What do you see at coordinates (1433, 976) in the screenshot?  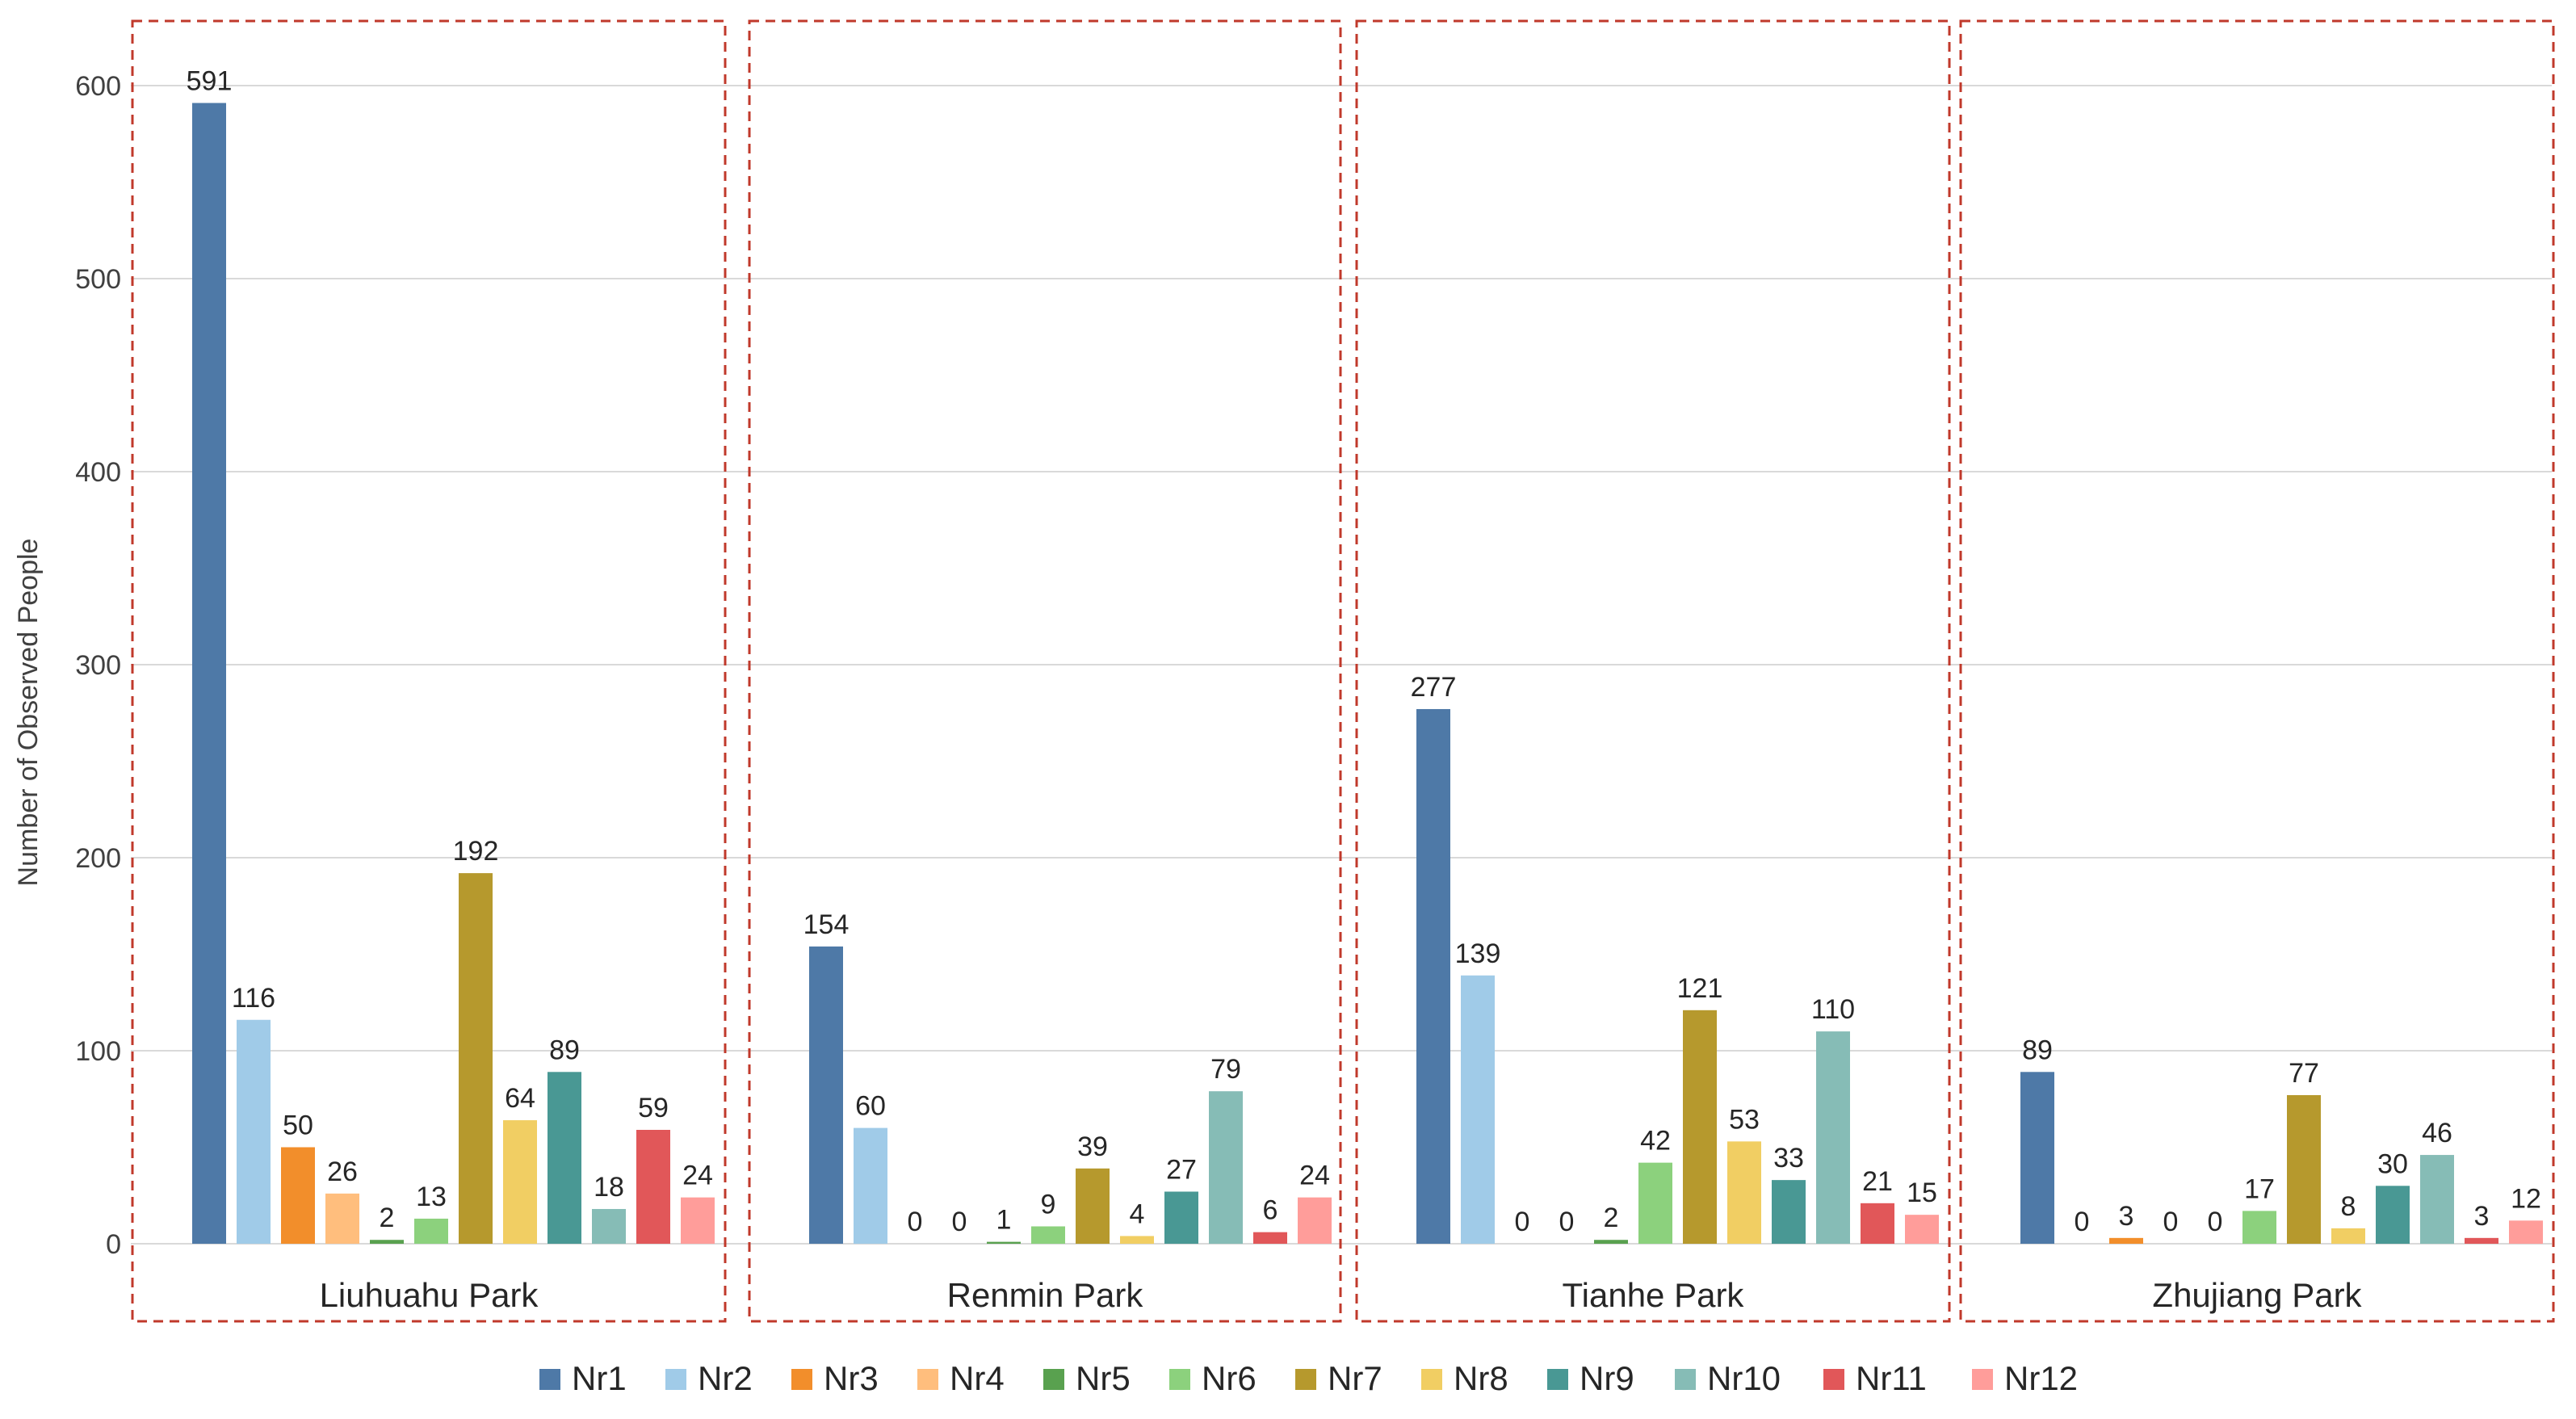 I see `bar-3-nr1` at bounding box center [1433, 976].